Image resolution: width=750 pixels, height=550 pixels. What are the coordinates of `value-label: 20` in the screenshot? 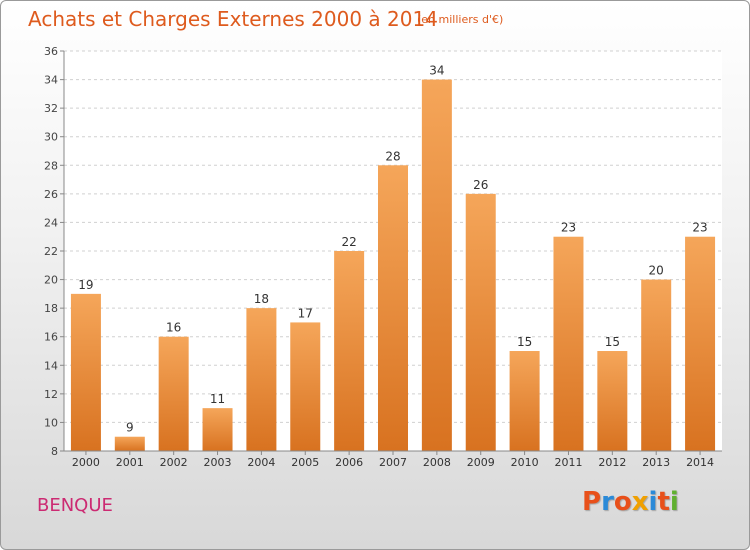 It's located at (656, 271).